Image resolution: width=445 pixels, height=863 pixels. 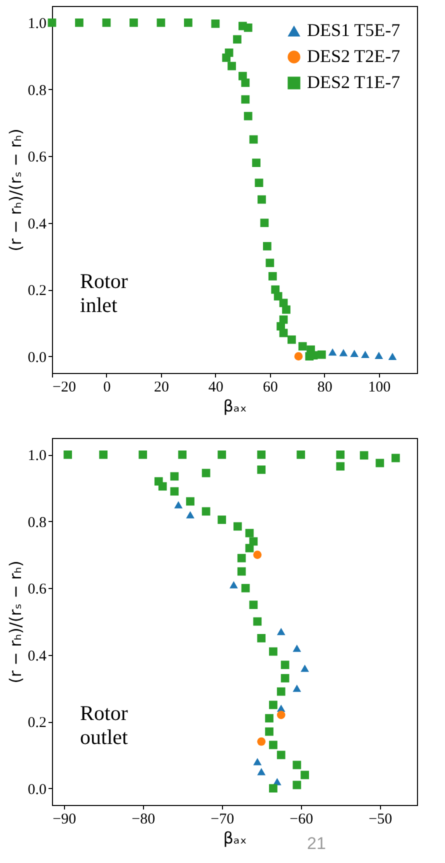 I want to click on annotation: Rotor inlet, so click(x=104, y=293).